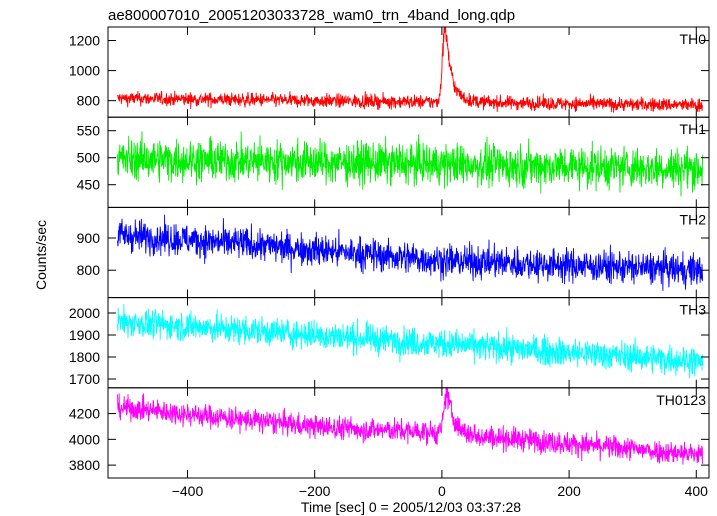 The height and width of the screenshot is (516, 717). What do you see at coordinates (89, 158) in the screenshot?
I see `y-tick-label: 500` at bounding box center [89, 158].